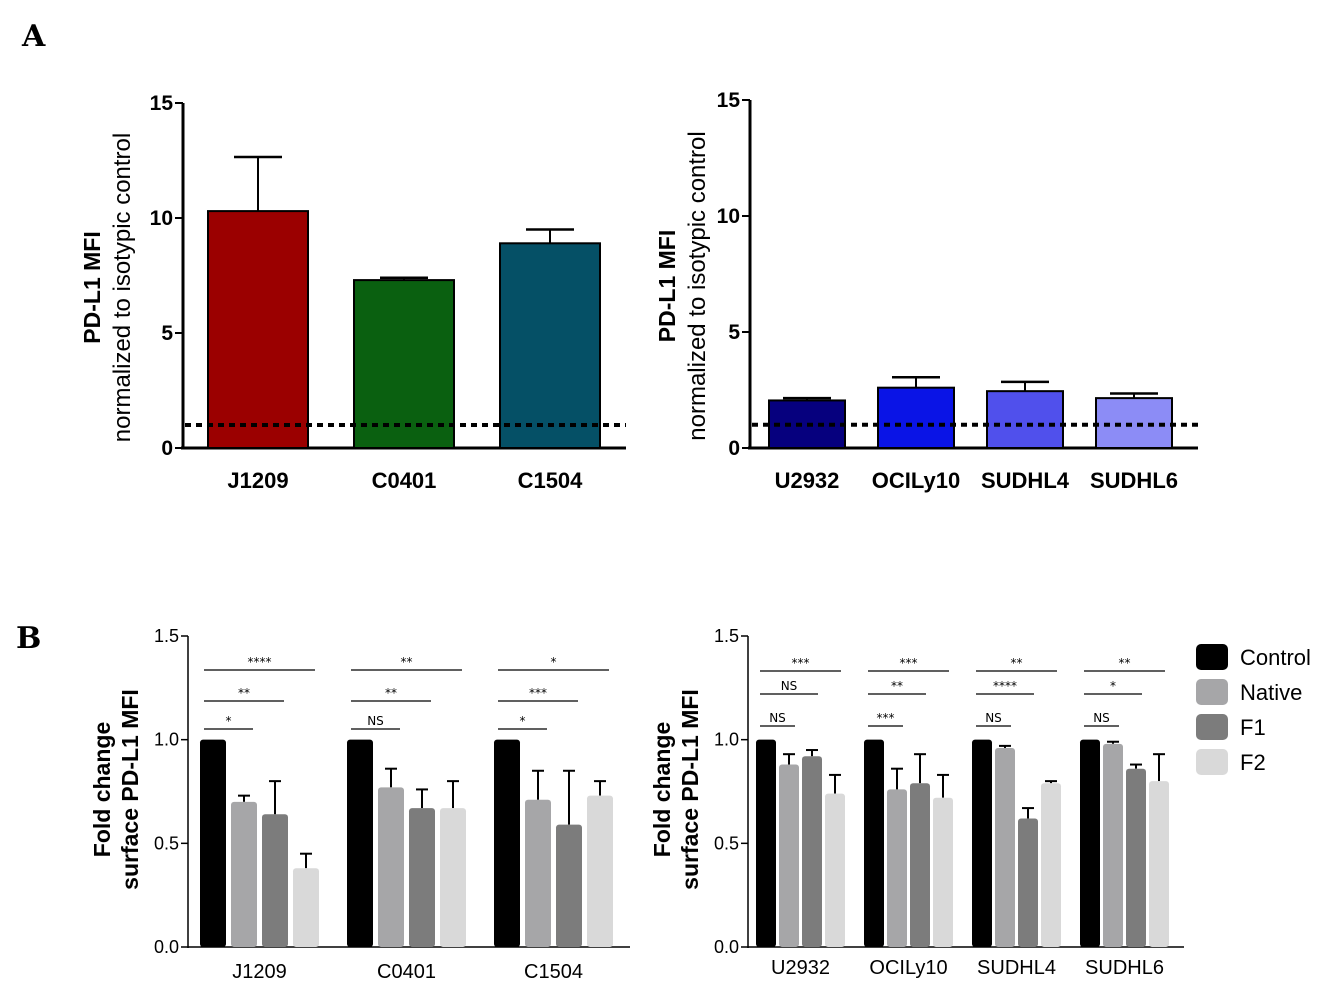  Describe the element at coordinates (916, 480) in the screenshot. I see `category-label: OCILy10` at that location.